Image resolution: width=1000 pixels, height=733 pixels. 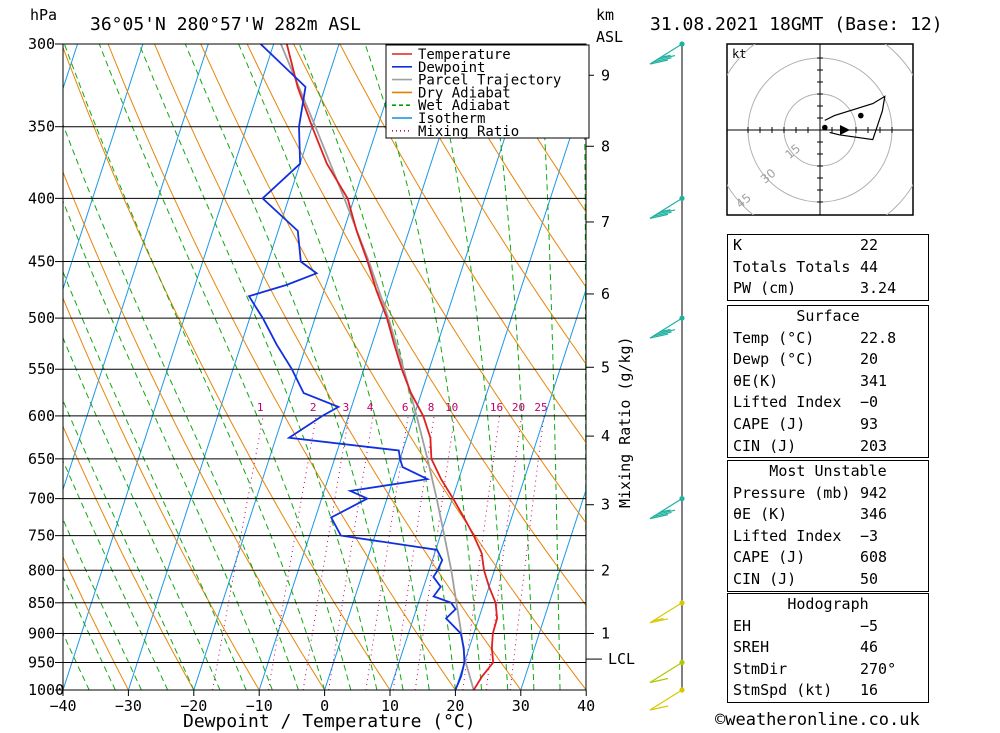 What do you see at coordinates (41, 369) in the screenshot?
I see `pressure-tick-label: 550` at bounding box center [41, 369].